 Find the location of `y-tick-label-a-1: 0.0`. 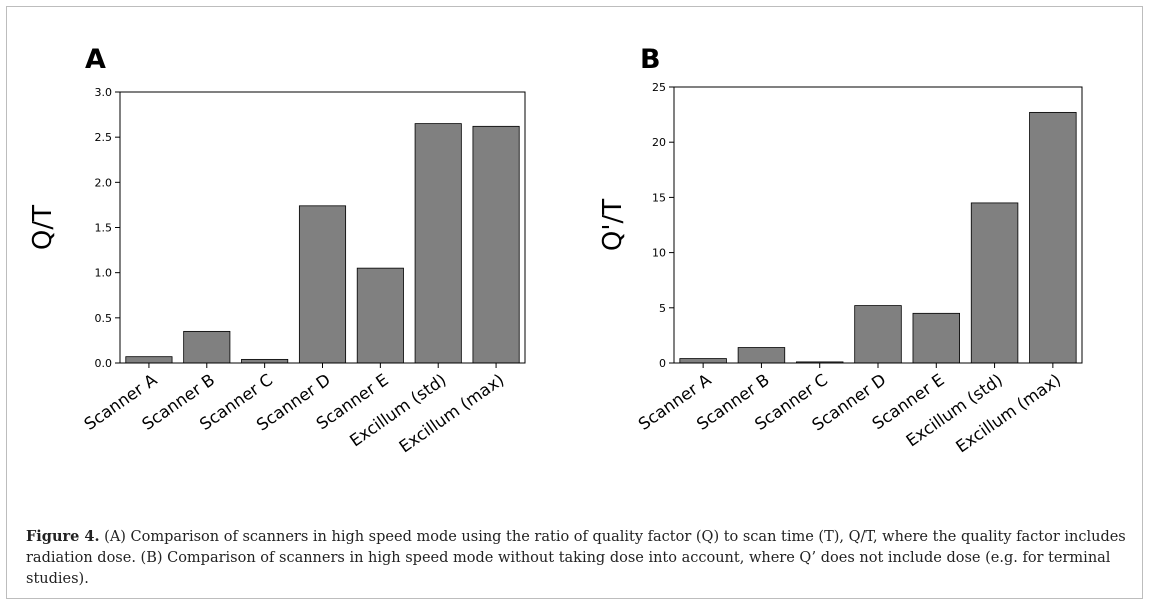

y-tick-label-a-1: 0.0 is located at coordinates (104, 363).